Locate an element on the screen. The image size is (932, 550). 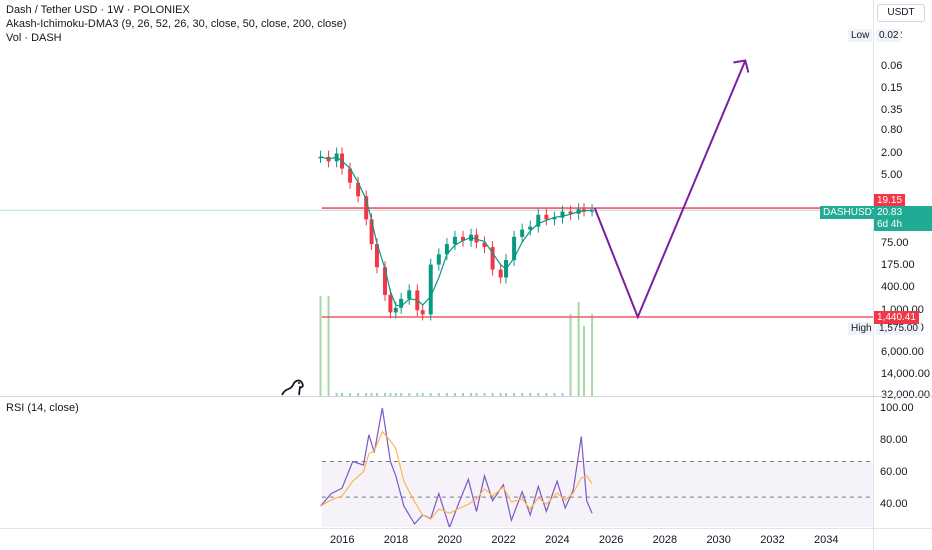
volume-legend: Vol · DASH is located at coordinates (34, 38).